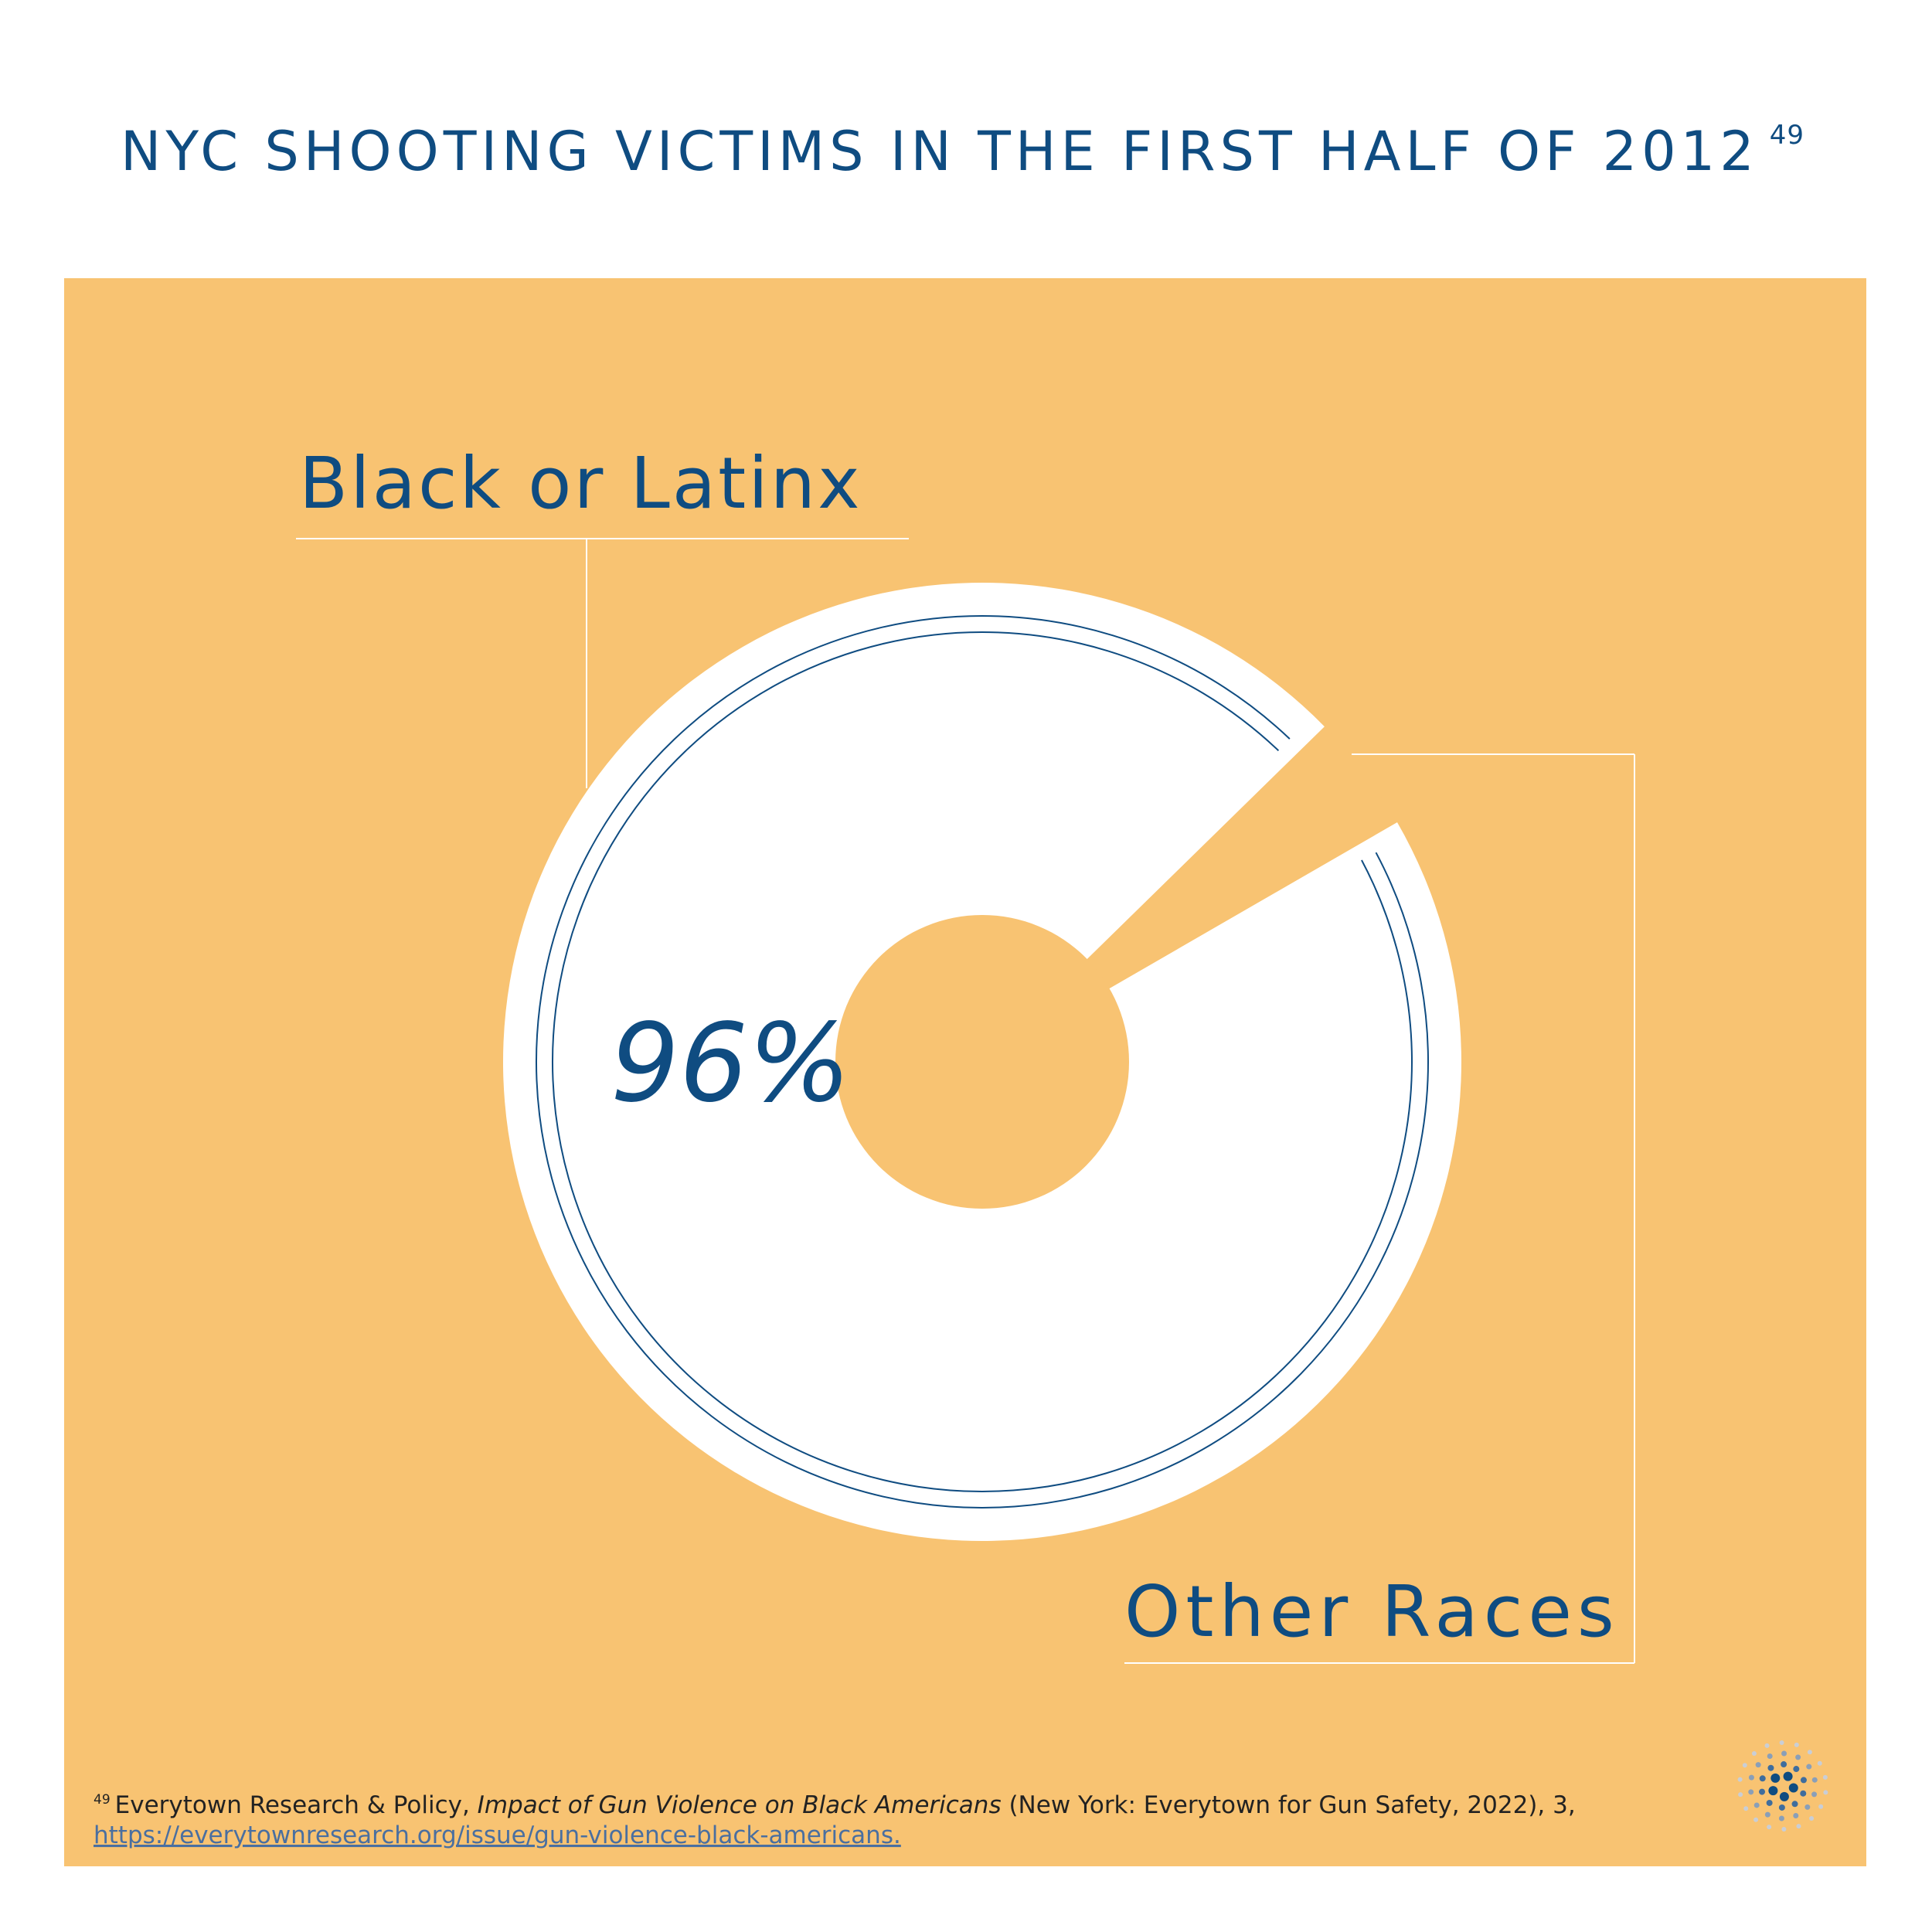 Image resolution: width=1932 pixels, height=1932 pixels. Describe the element at coordinates (1783, 1786) in the screenshot. I see `logo` at that location.